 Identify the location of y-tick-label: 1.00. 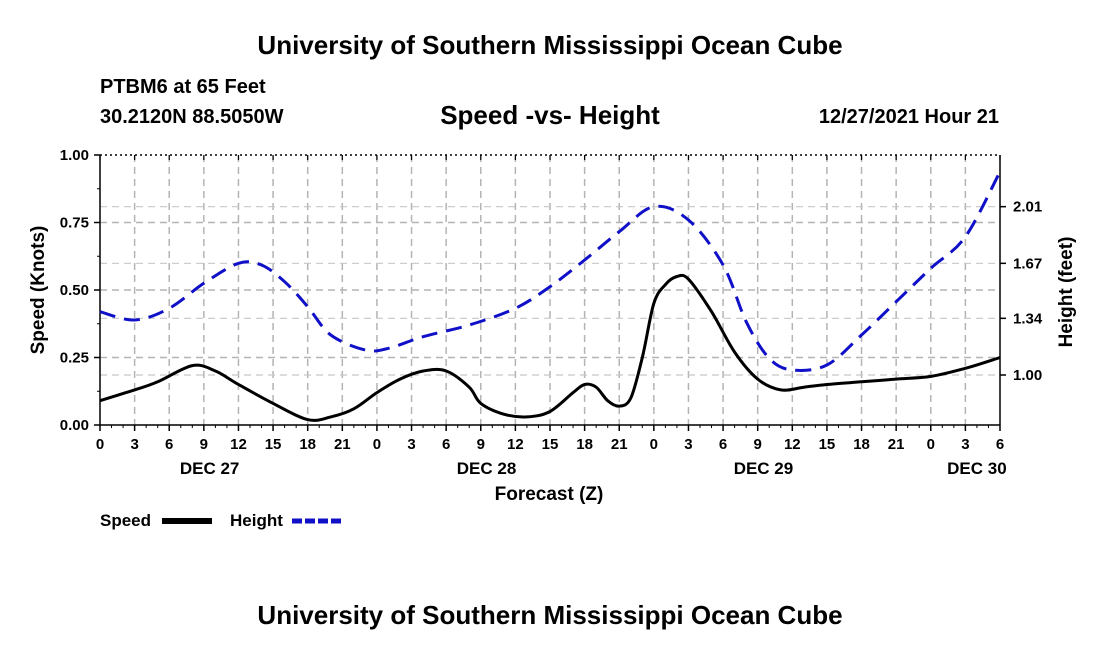
(74, 155).